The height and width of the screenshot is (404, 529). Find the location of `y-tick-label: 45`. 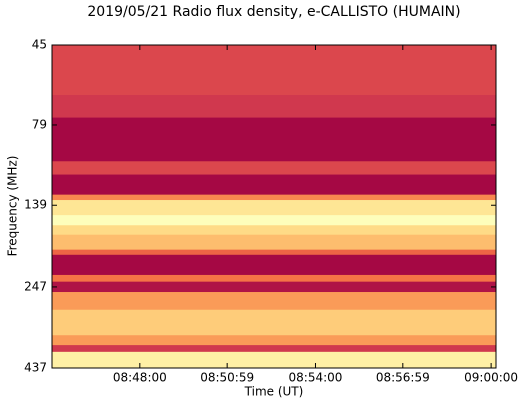

y-tick-label: 45 is located at coordinates (39, 45).